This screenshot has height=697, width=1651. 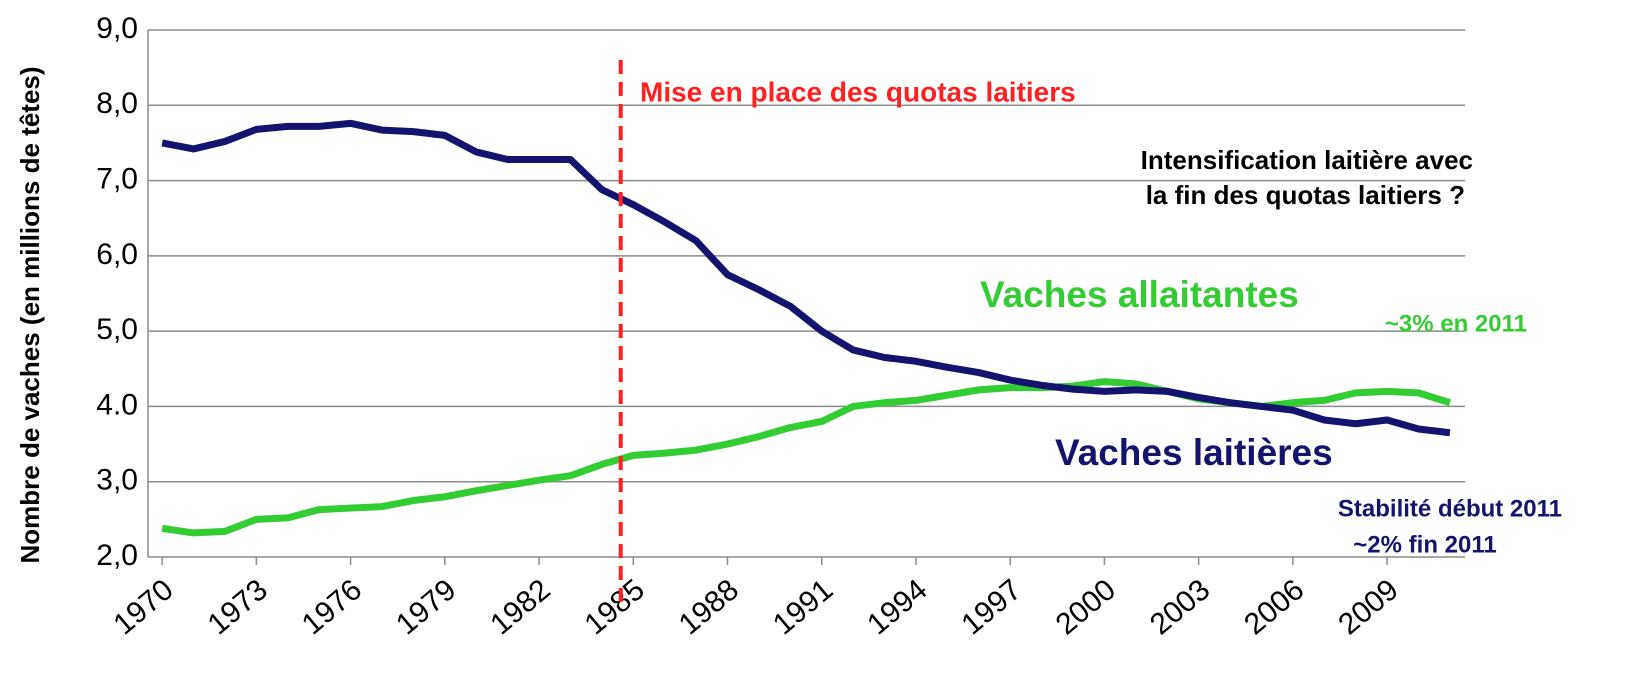 What do you see at coordinates (803, 607) in the screenshot?
I see `x-tick-label: 1991` at bounding box center [803, 607].